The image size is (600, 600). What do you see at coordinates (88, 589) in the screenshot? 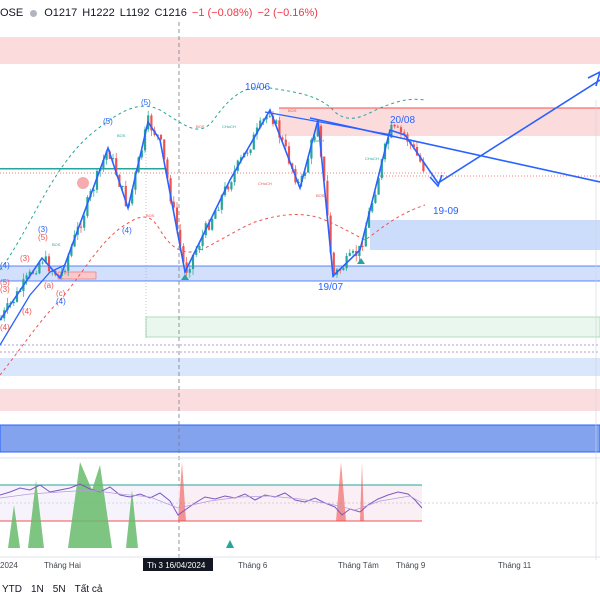
I see `range-all-button: Tất cả` at bounding box center [88, 589].